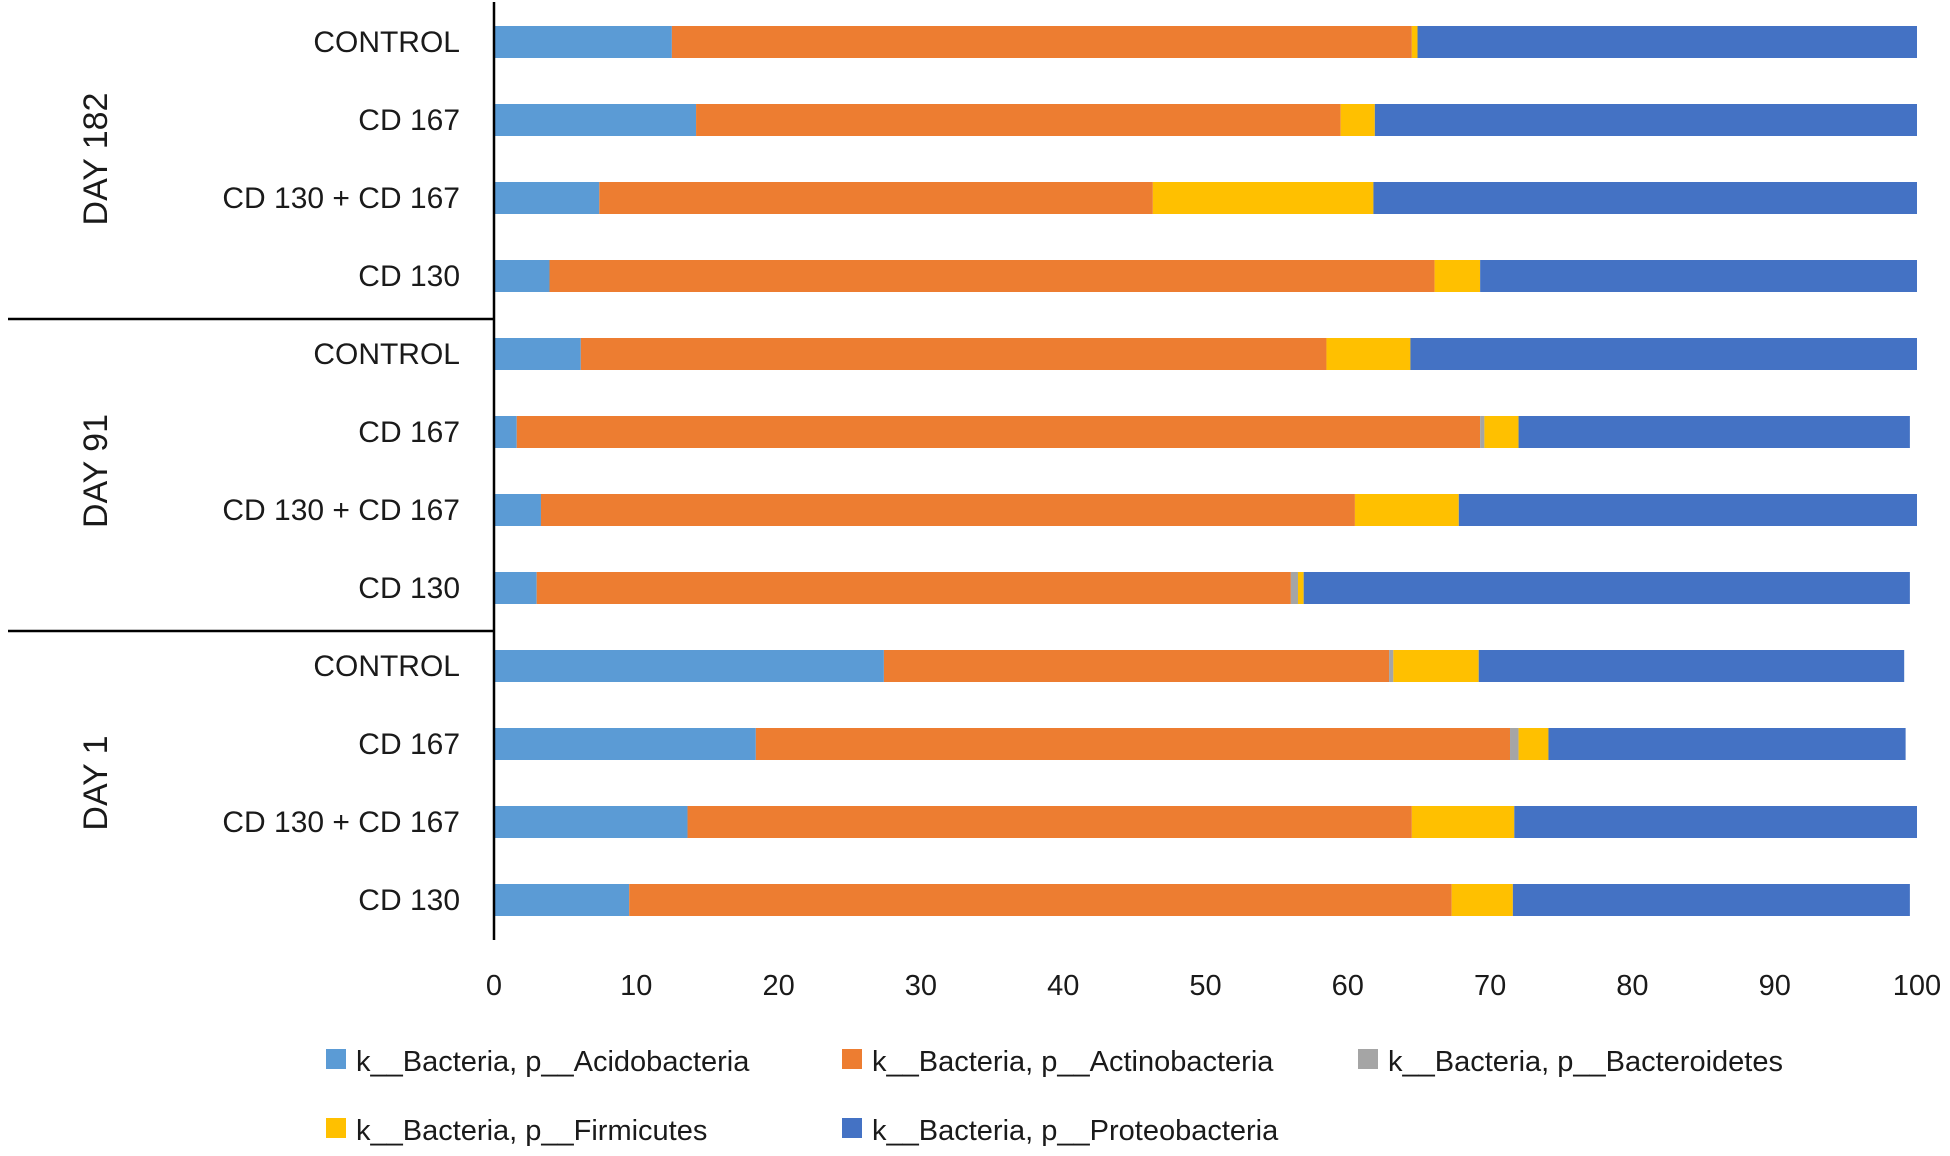 The height and width of the screenshot is (1156, 1950). What do you see at coordinates (341, 510) in the screenshot?
I see `category-label-day-91-cd-130-cd-167: CD 130 + CD 167` at bounding box center [341, 510].